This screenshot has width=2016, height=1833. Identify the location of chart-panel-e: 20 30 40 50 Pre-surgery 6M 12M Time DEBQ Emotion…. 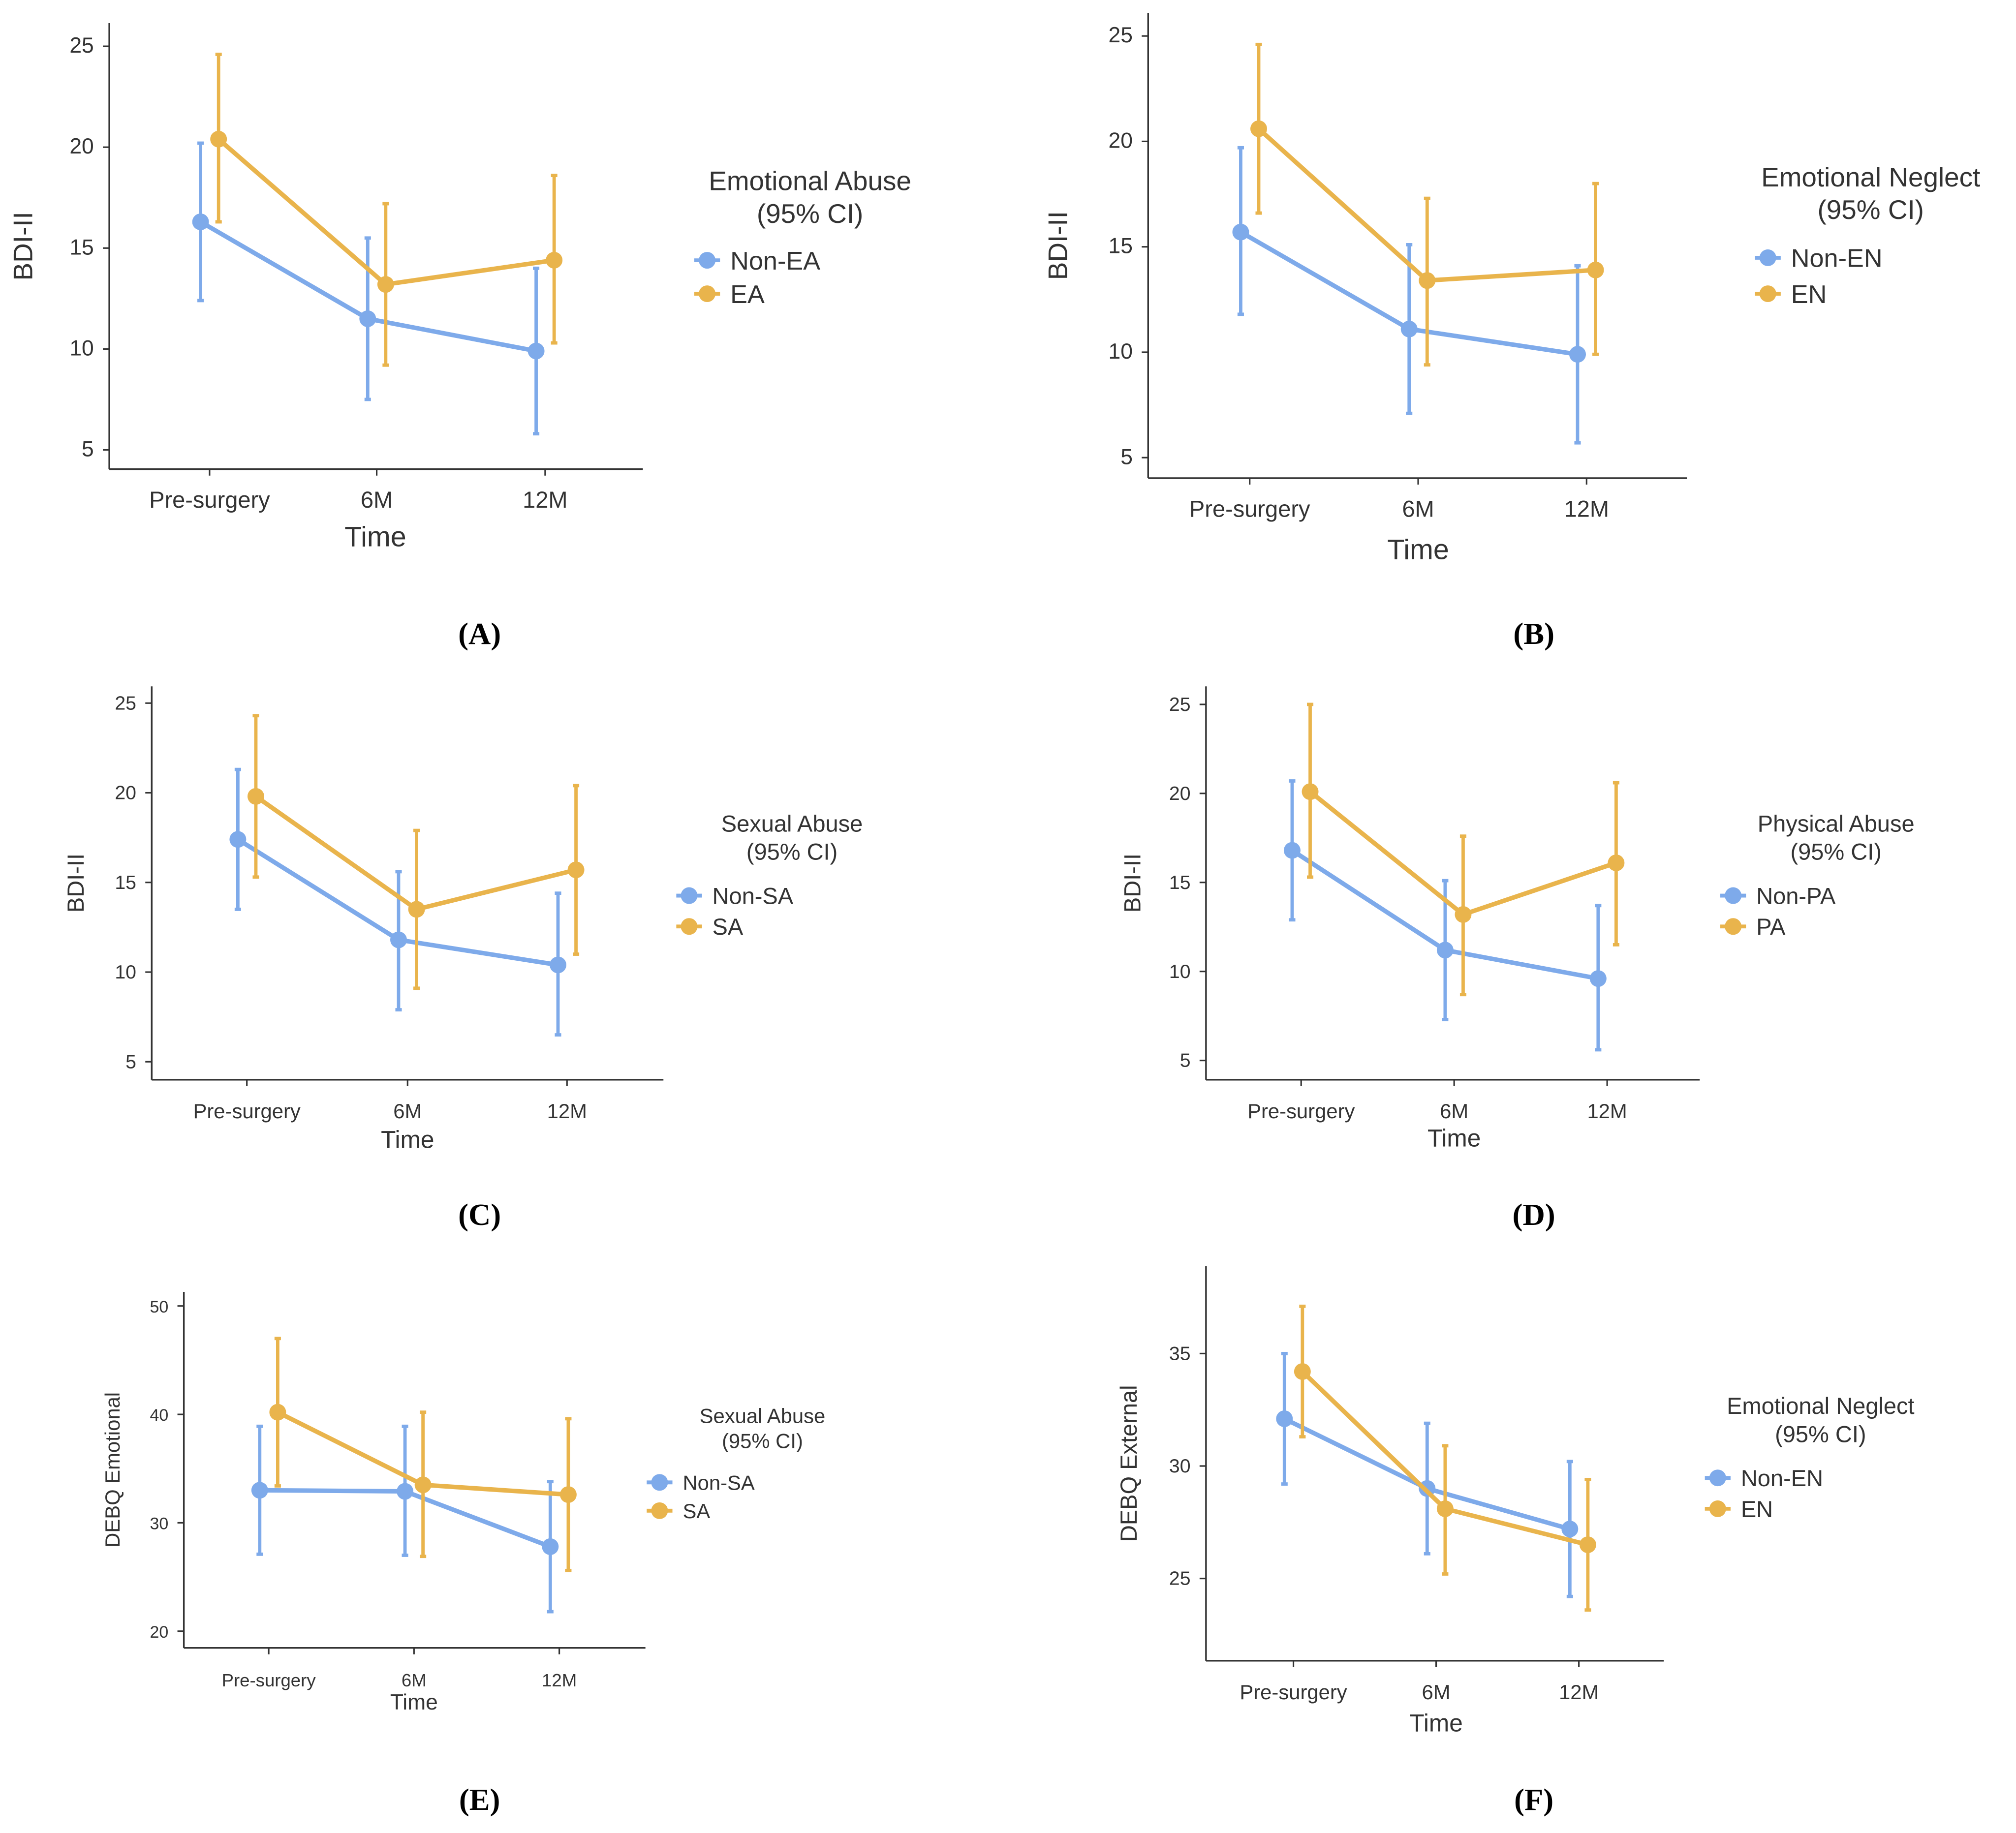
(464, 1554).